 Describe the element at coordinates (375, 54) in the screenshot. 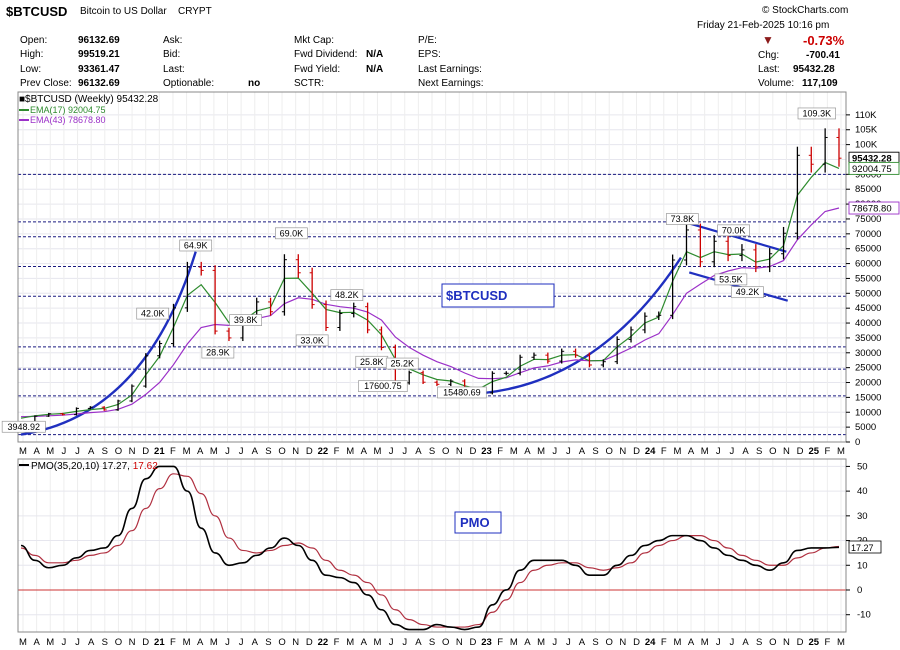

I see `col3-value: N/A` at that location.